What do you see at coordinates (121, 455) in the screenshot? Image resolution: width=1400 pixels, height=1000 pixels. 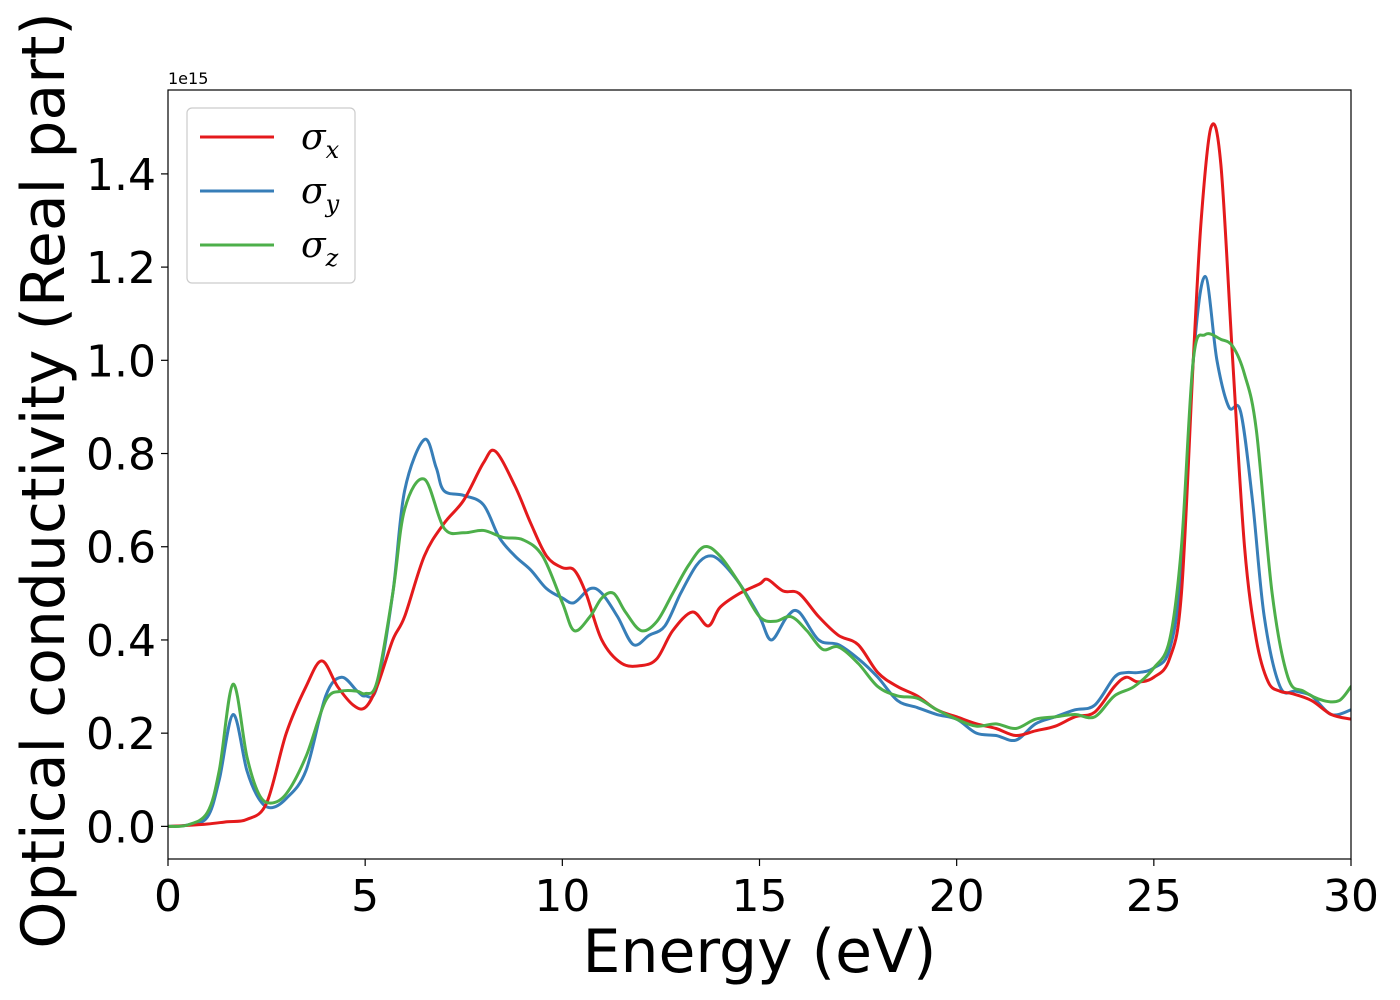 I see `y-tick-label: 0.8` at bounding box center [121, 455].